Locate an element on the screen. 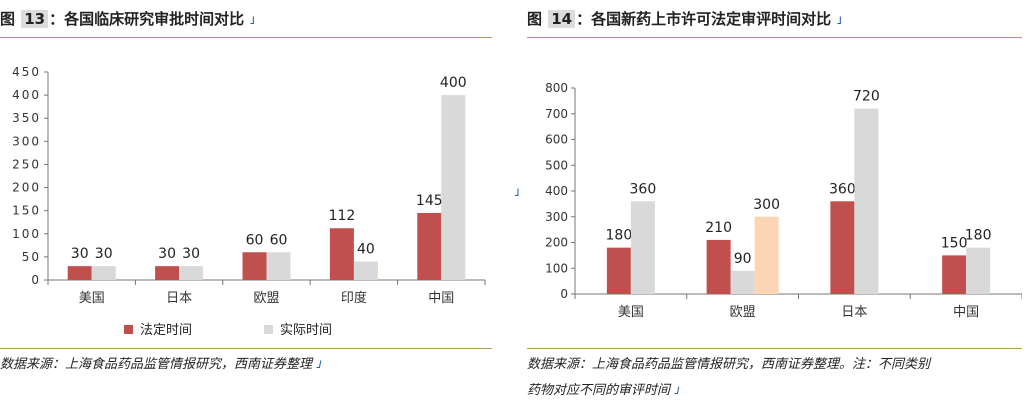 The height and width of the screenshot is (416, 1026). left-category-label: 欧盟 is located at coordinates (266, 298).